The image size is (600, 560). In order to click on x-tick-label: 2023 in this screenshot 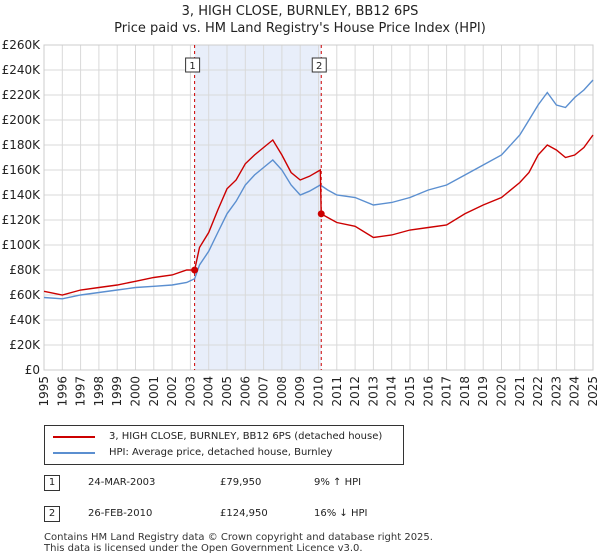, I will do `click(556, 391)`.